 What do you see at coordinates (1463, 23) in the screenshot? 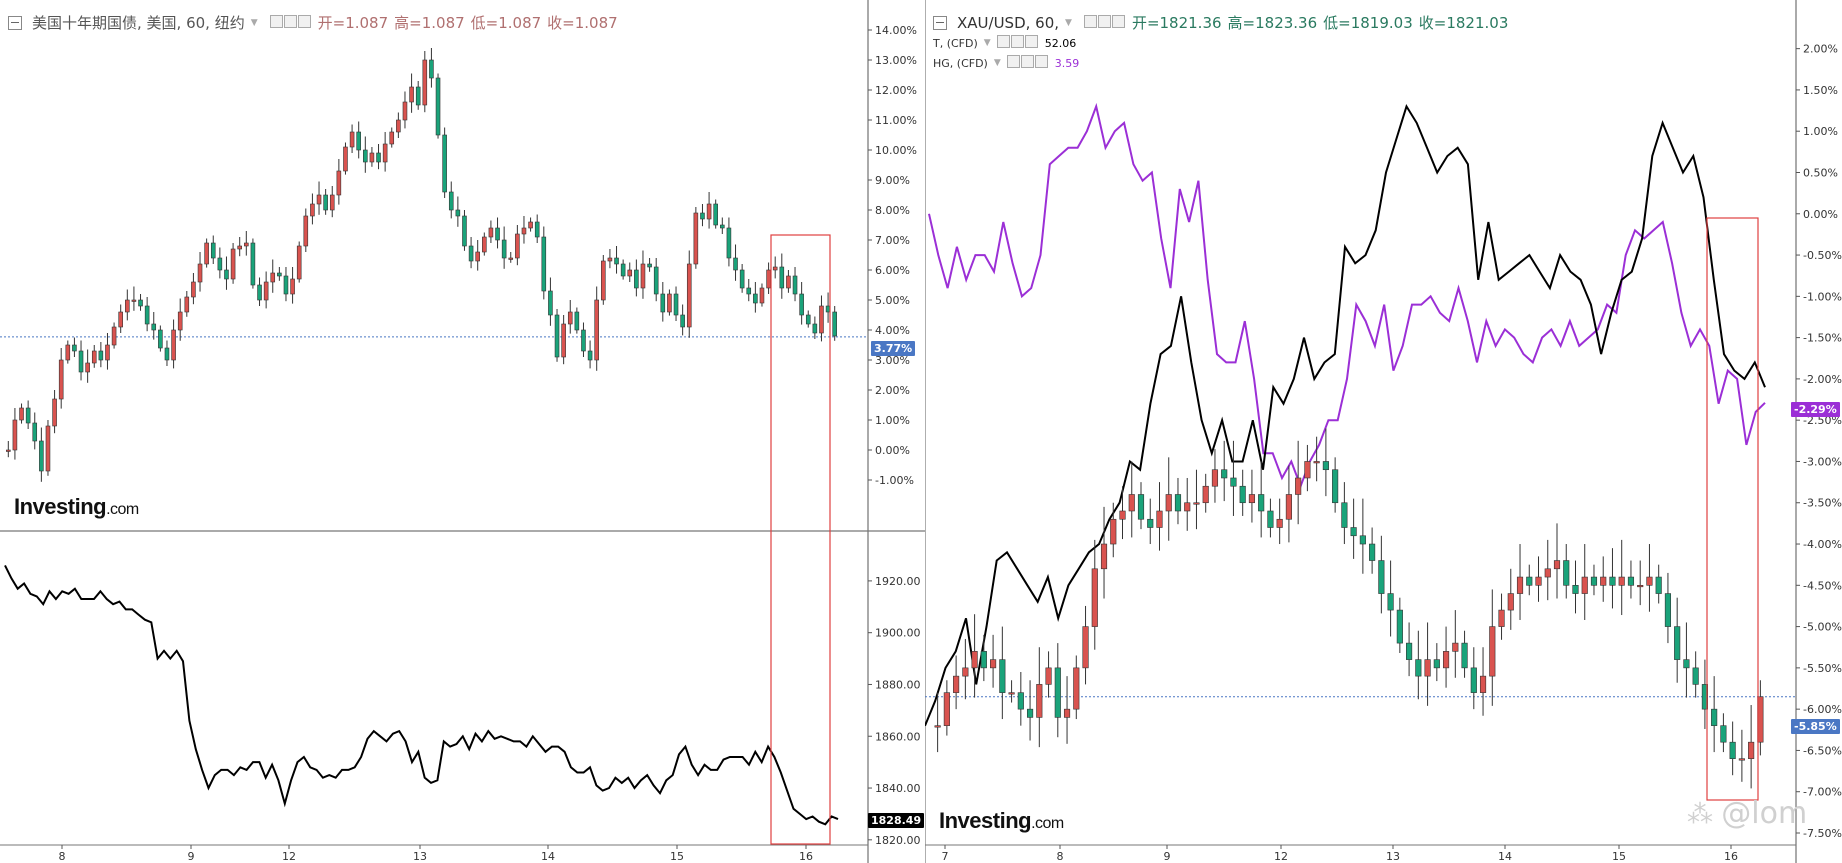
I see `right-close: 收=1821.03` at bounding box center [1463, 23].